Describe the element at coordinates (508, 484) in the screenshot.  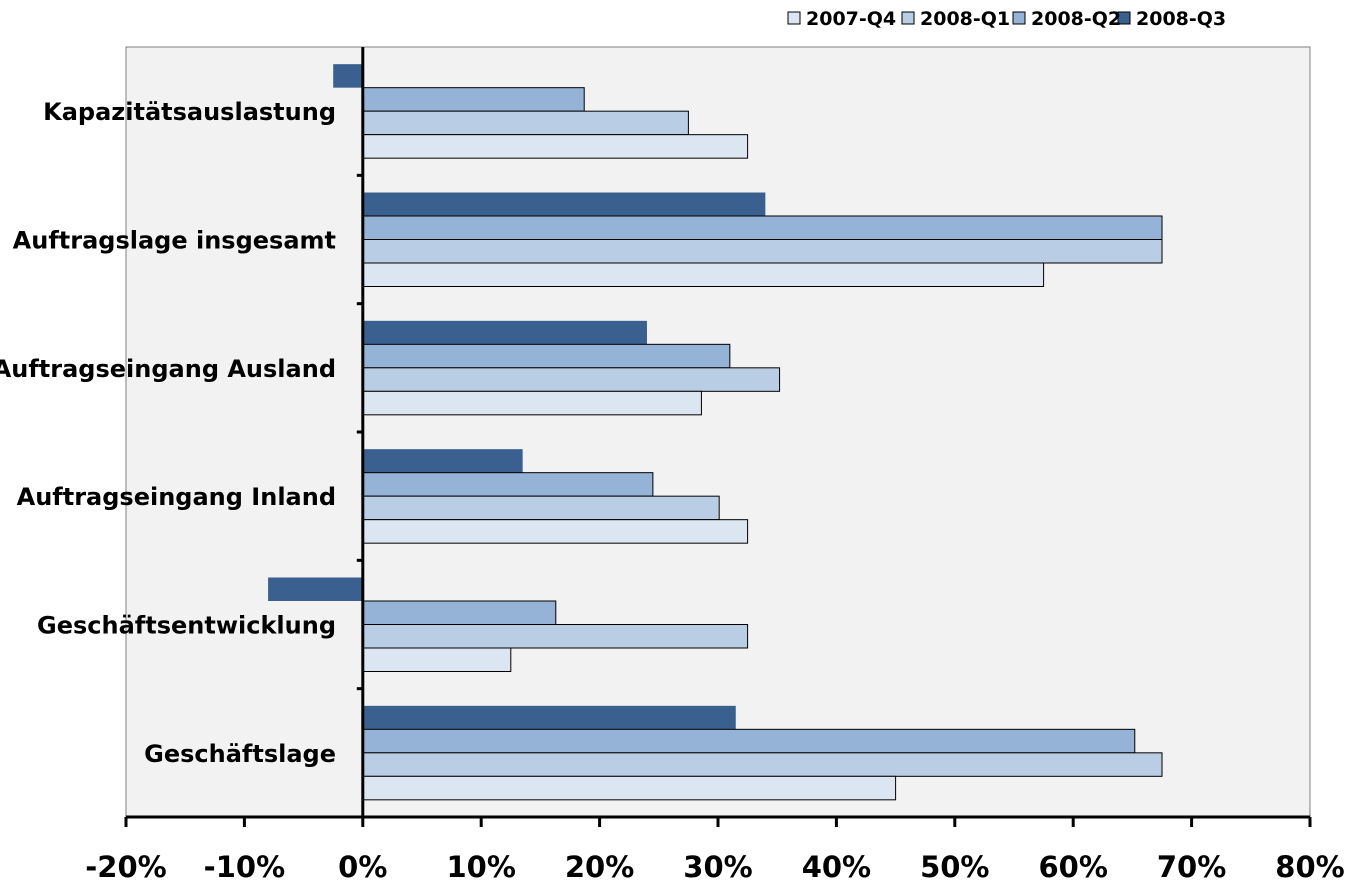
I see `bar-auftragseingang-inland-2008-q2` at that location.